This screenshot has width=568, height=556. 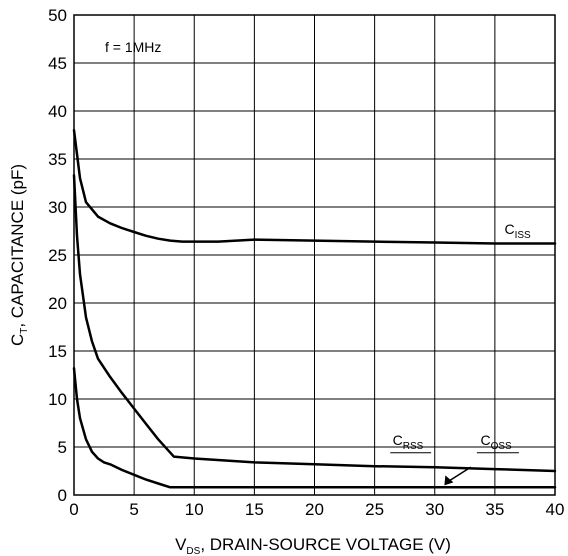 What do you see at coordinates (57, 255) in the screenshot?
I see `y-tick-label: 25` at bounding box center [57, 255].